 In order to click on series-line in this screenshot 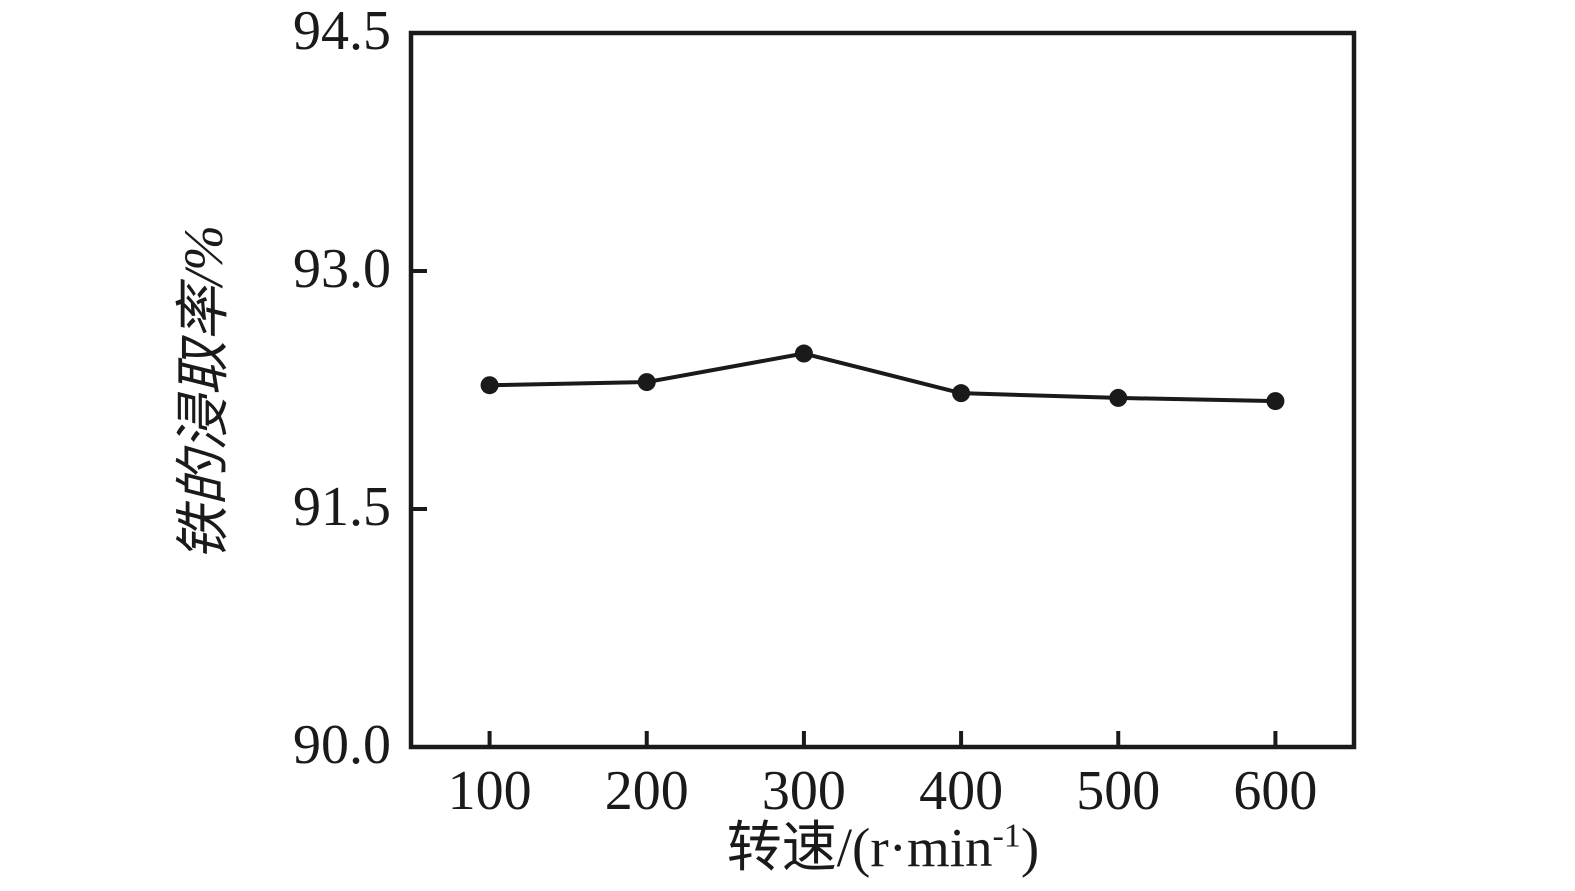, I will do `click(882, 377)`.